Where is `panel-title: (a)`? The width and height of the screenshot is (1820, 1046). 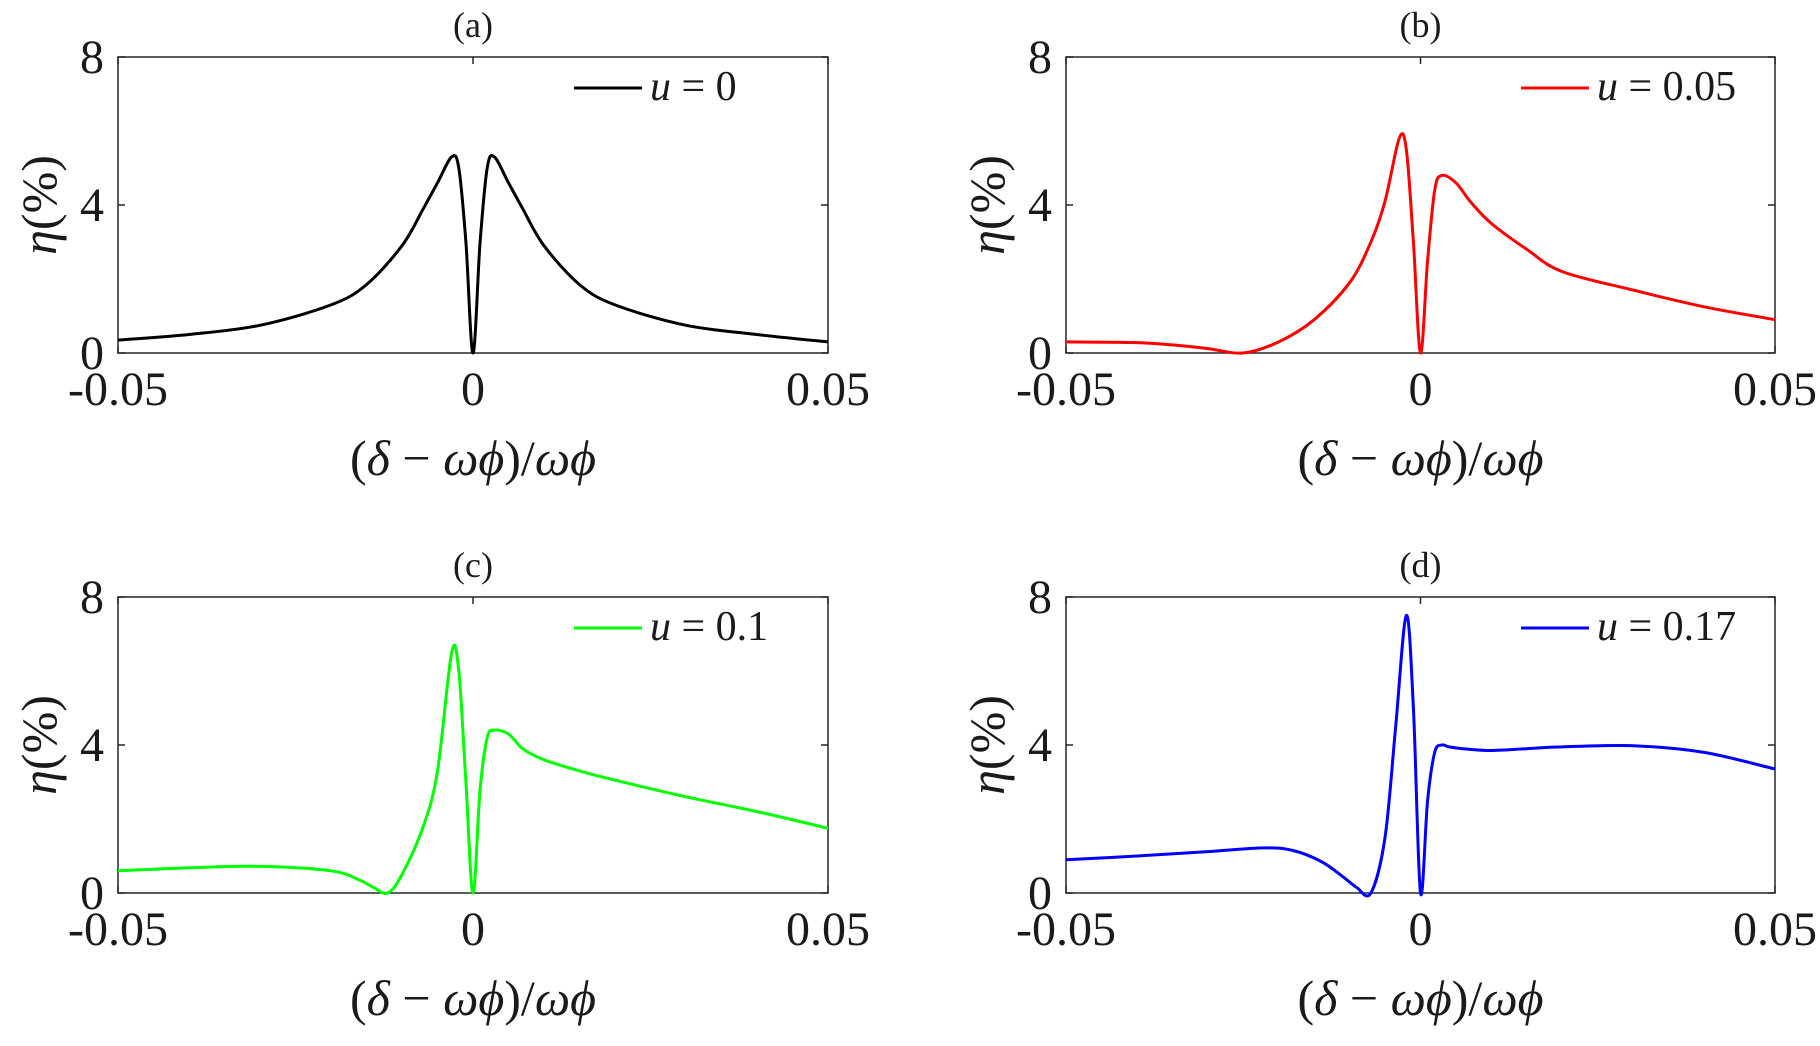
panel-title: (a) is located at coordinates (473, 25).